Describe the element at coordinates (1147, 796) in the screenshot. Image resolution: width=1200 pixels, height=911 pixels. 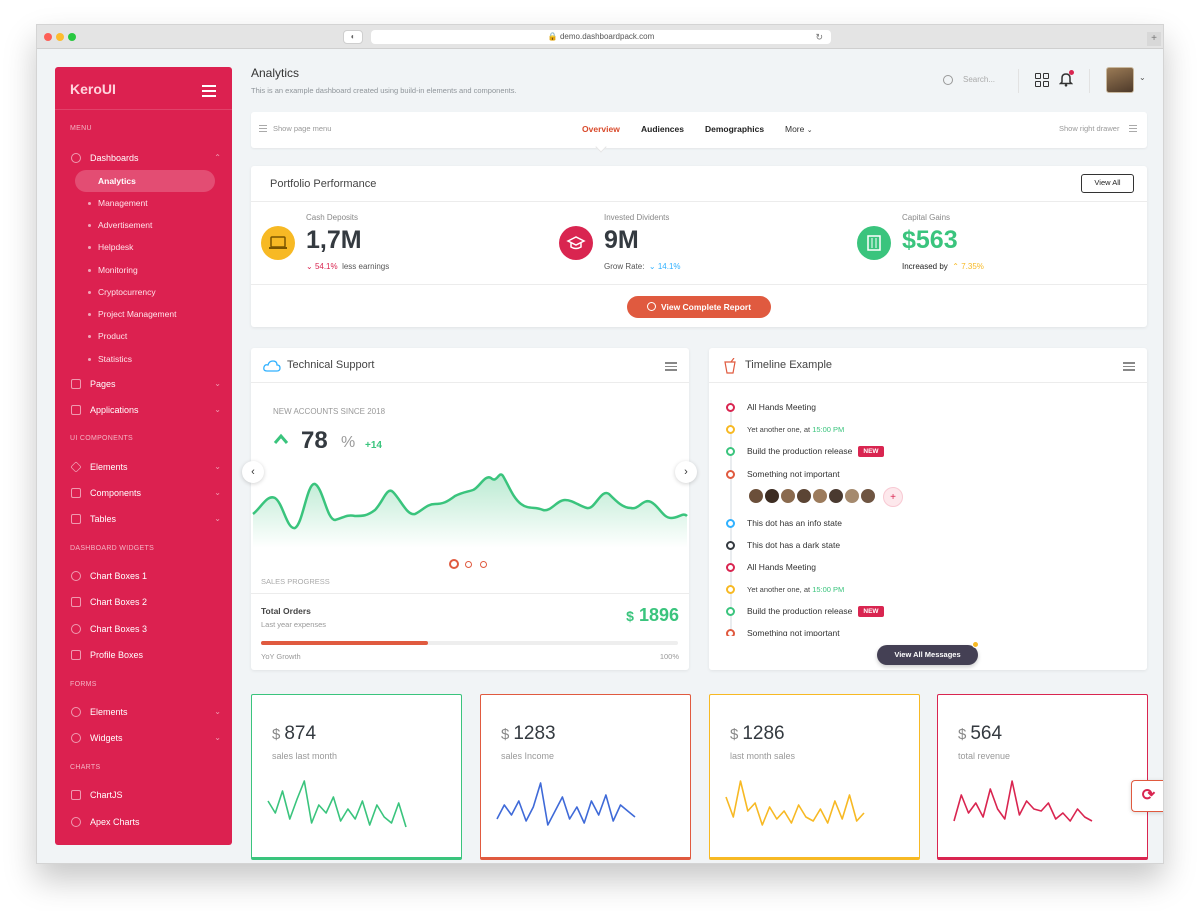
I see `refresh-icon: ⟳` at that location.